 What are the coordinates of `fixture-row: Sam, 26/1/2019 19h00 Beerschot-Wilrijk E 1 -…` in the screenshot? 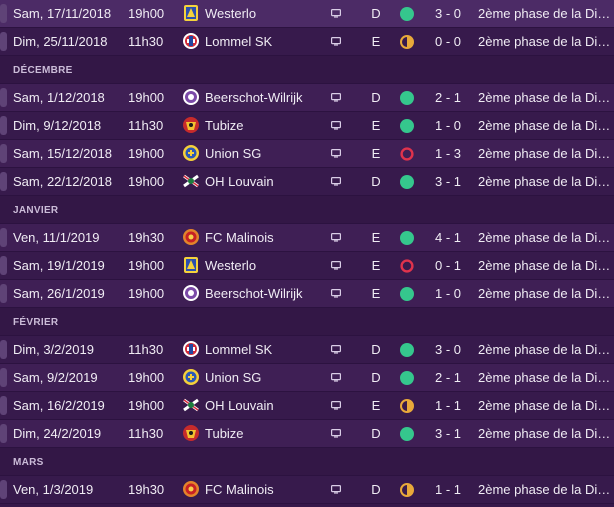 It's located at (307, 294).